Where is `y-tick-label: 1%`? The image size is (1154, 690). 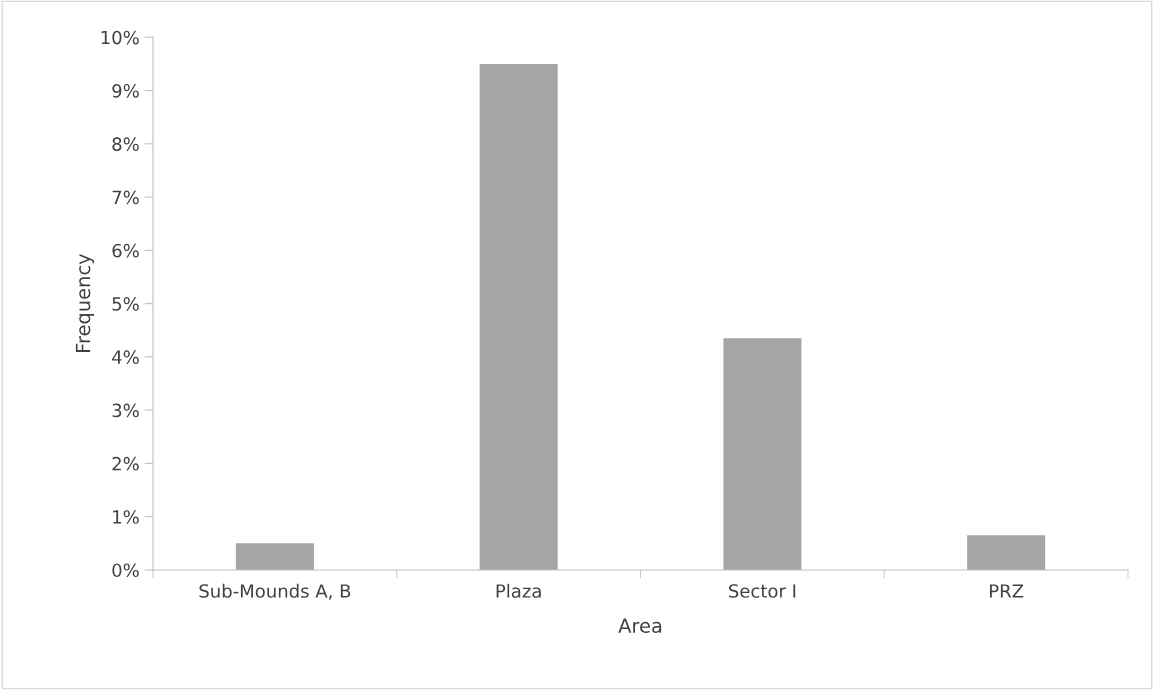
y-tick-label: 1% is located at coordinates (126, 517).